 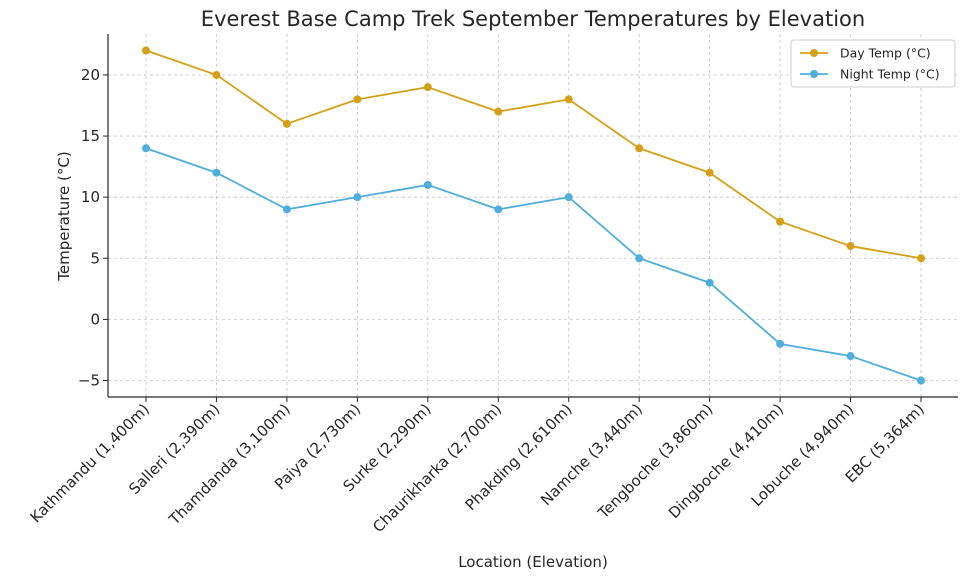 I want to click on legend-marker-night, so click(x=814, y=74).